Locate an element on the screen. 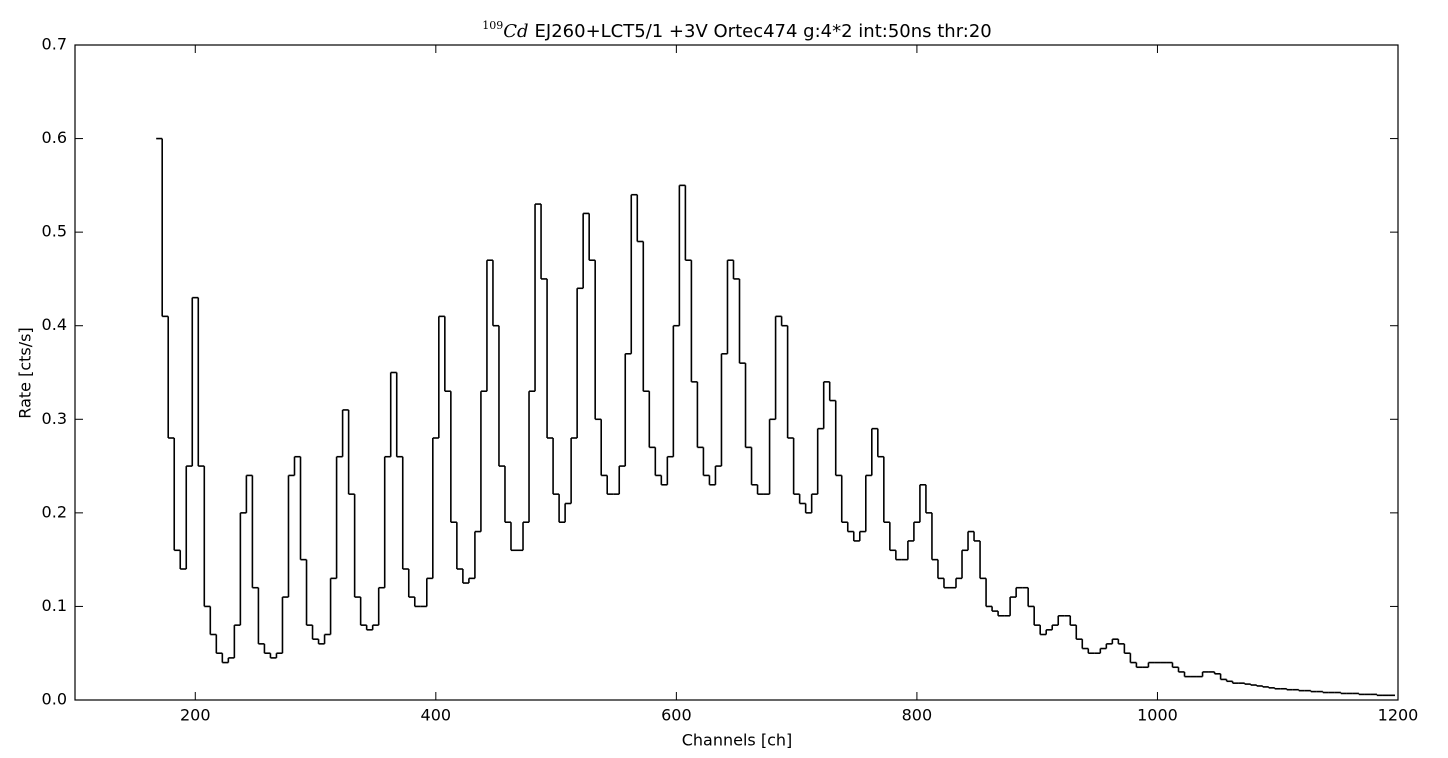 This screenshot has height=758, width=1448. y-tick-label: 0.3 is located at coordinates (54, 418).